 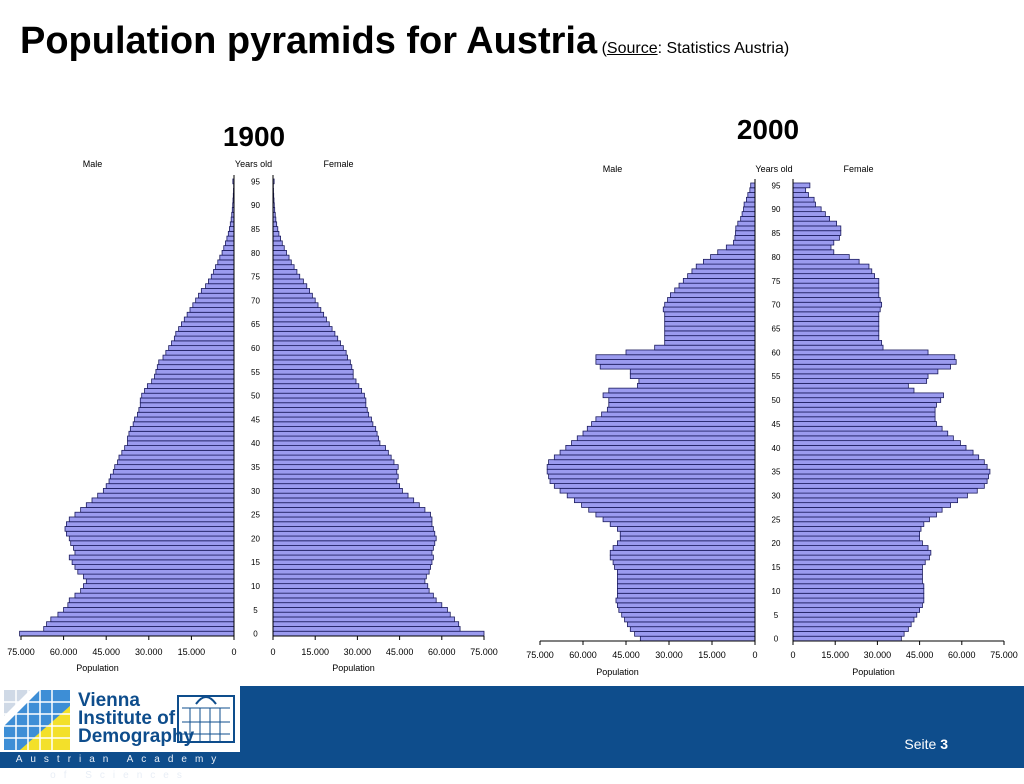 I want to click on age-tick-label: 85, so click(x=776, y=233).